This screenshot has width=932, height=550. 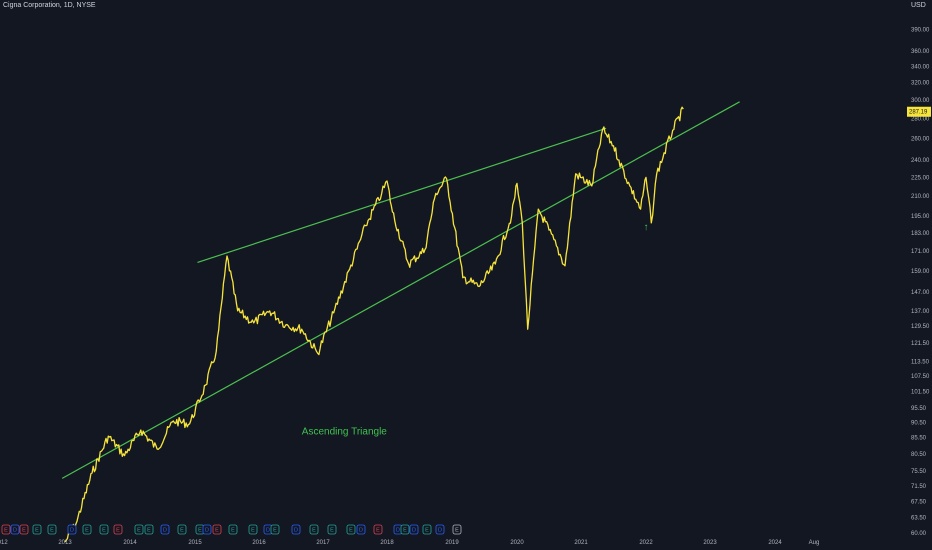 What do you see at coordinates (920, 327) in the screenshot?
I see `y-tick-label: 129.50` at bounding box center [920, 327].